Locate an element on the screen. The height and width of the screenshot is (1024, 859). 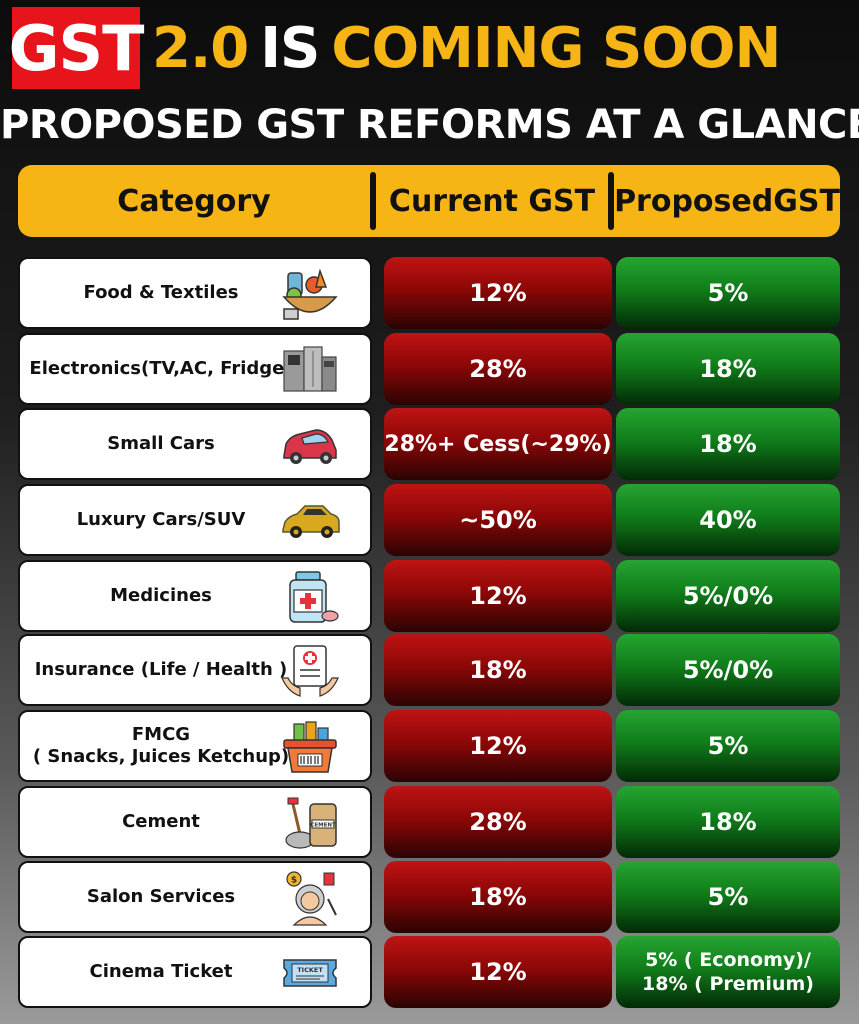
category-cell: Luxury Cars/SUV is located at coordinates (195, 520).